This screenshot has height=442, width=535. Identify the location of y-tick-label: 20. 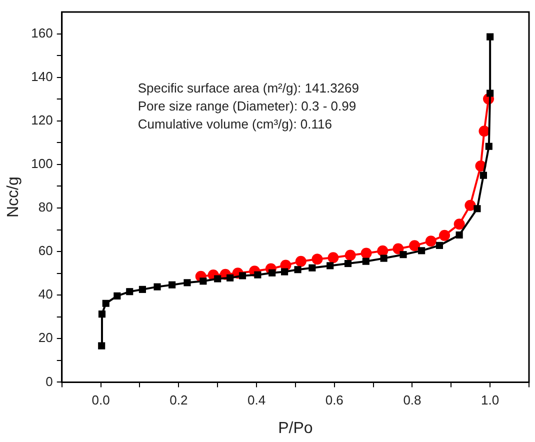
(45, 338).